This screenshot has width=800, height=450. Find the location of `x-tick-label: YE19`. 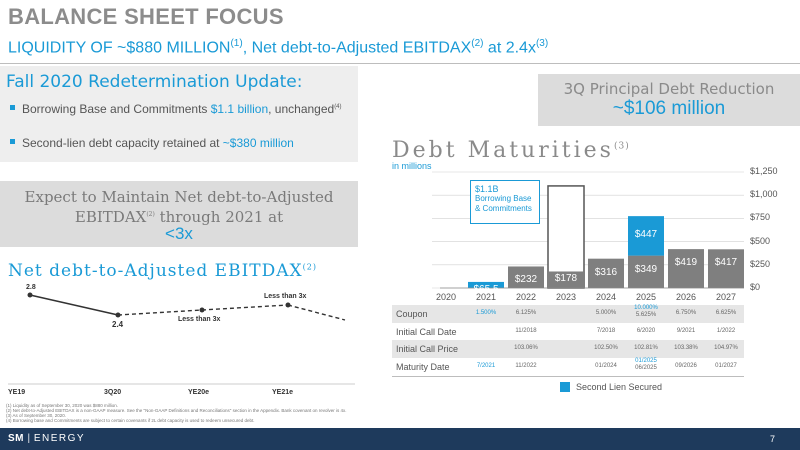

x-tick-label: YE19 is located at coordinates (17, 392).